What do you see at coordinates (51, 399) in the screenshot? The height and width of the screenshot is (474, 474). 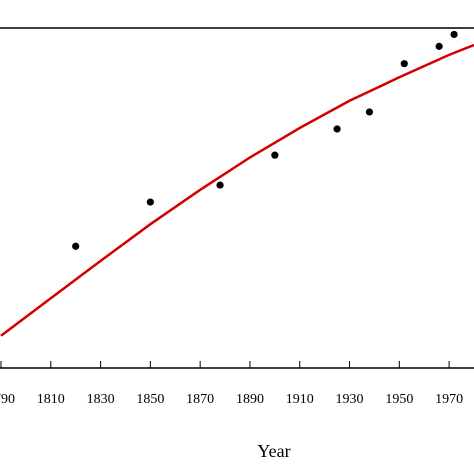 I see `x-tick-label: 1810` at bounding box center [51, 399].